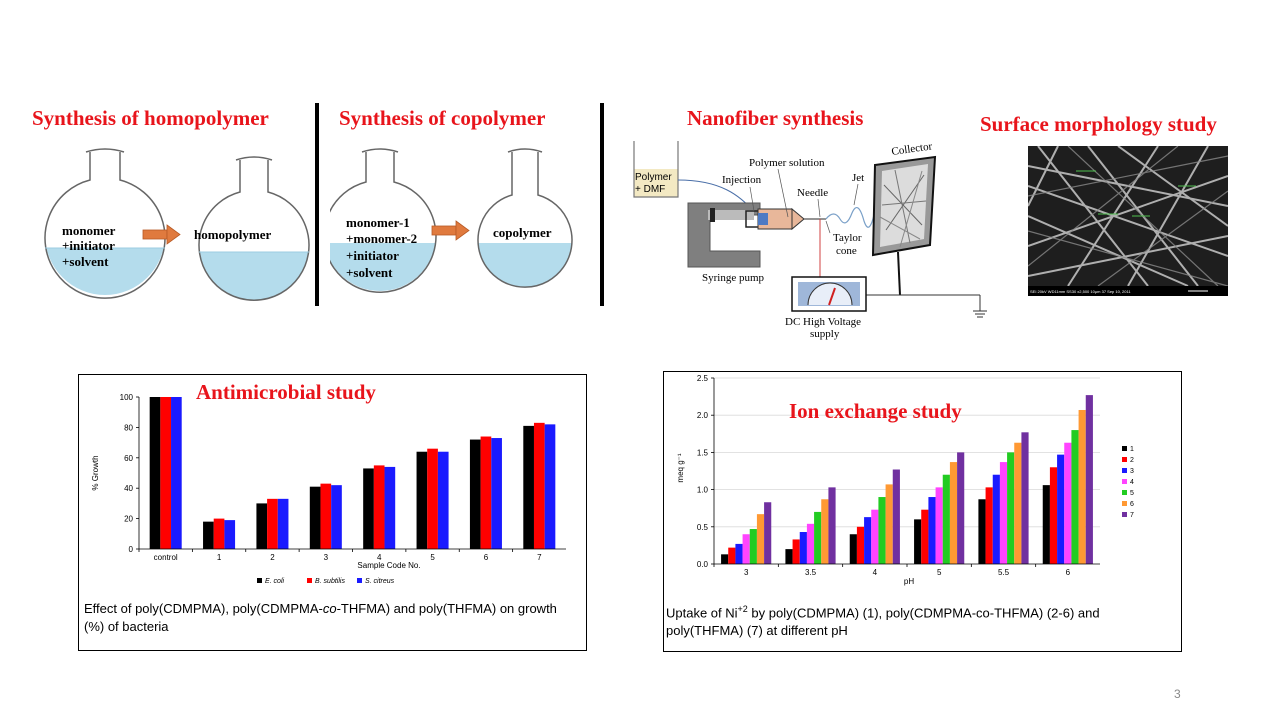  I want to click on legend-label: S. citreus, so click(380, 581).